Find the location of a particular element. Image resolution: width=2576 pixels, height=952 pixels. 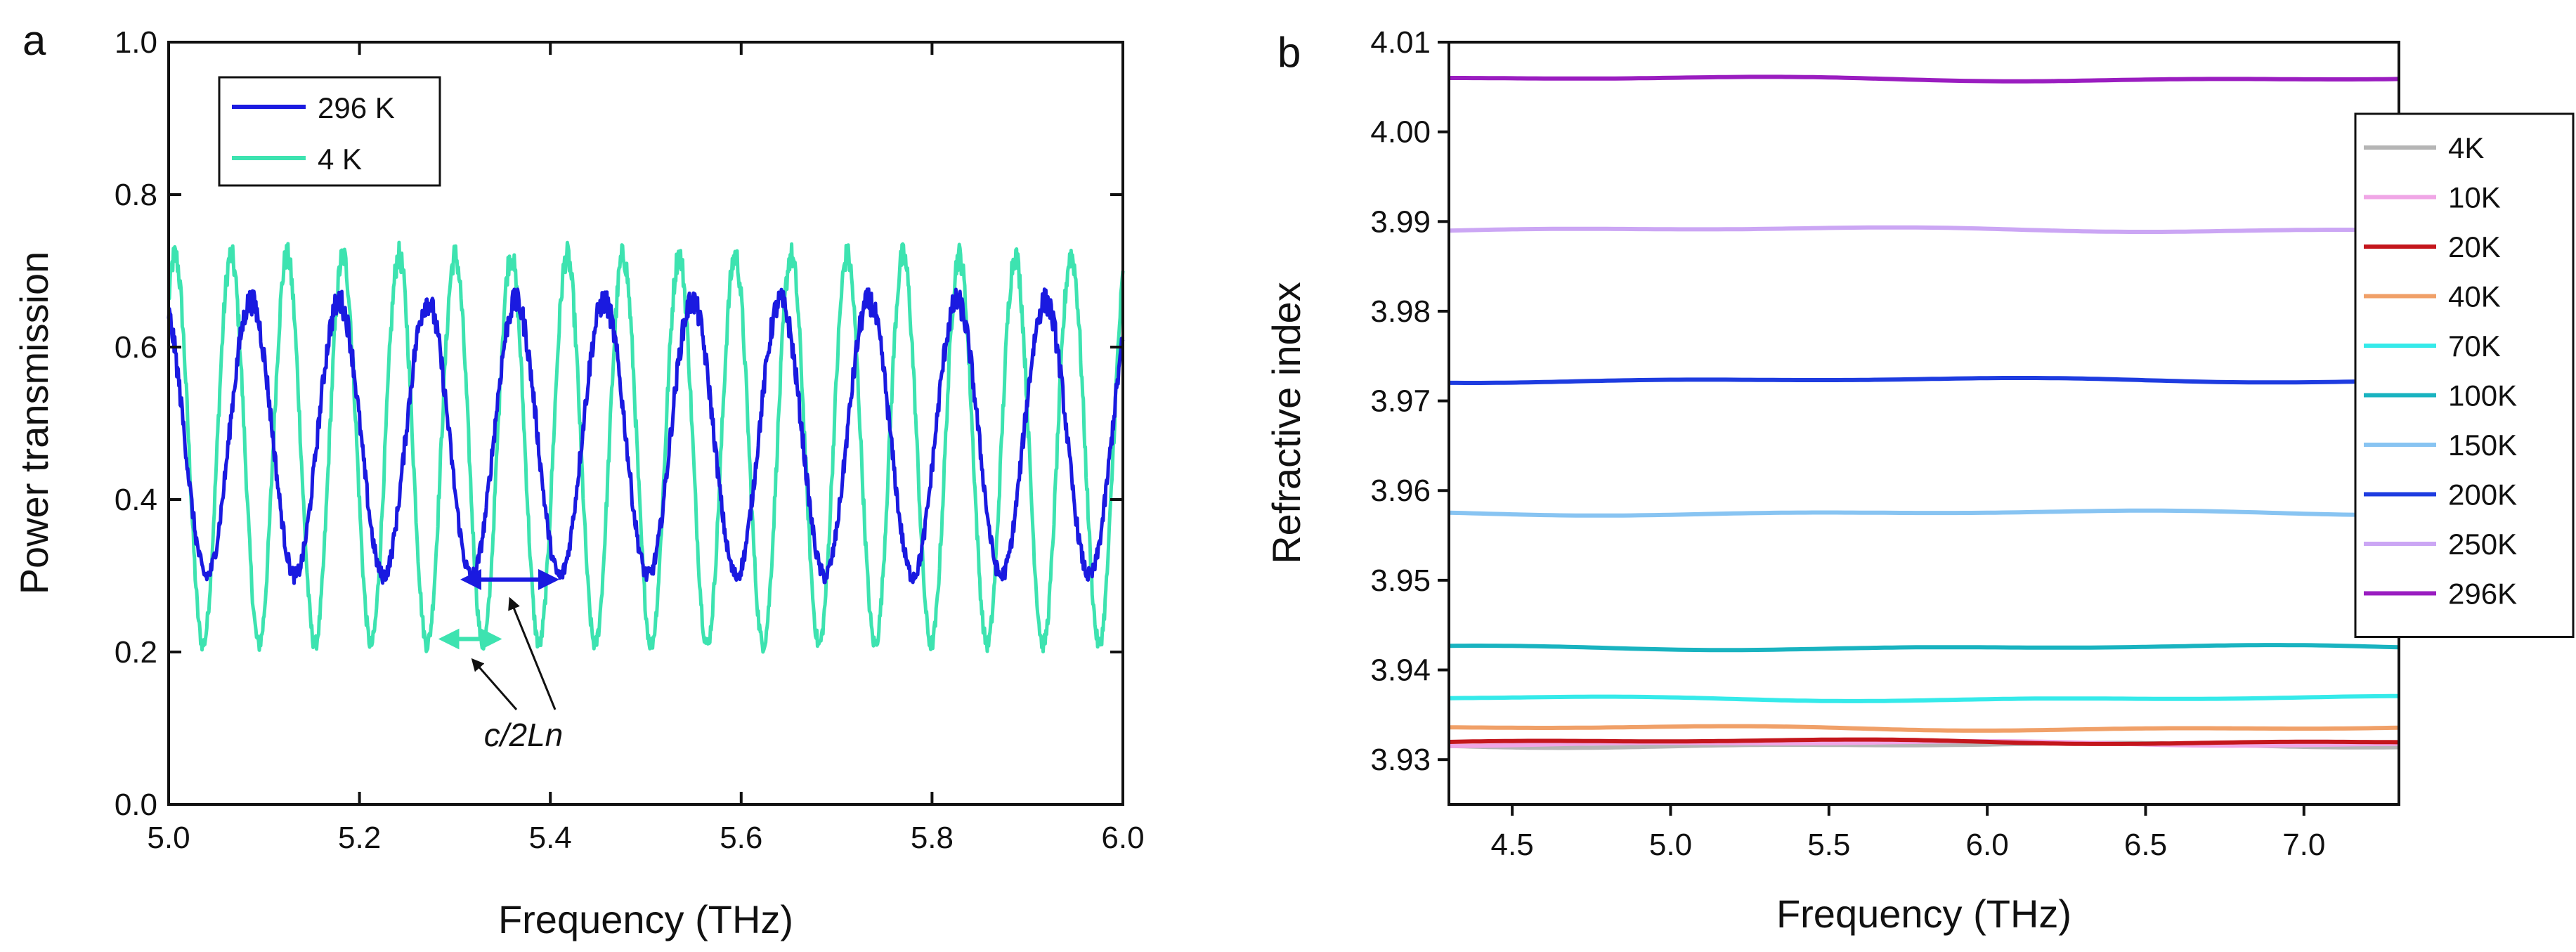

x-tick-label-a: 6.0 is located at coordinates (1122, 838).